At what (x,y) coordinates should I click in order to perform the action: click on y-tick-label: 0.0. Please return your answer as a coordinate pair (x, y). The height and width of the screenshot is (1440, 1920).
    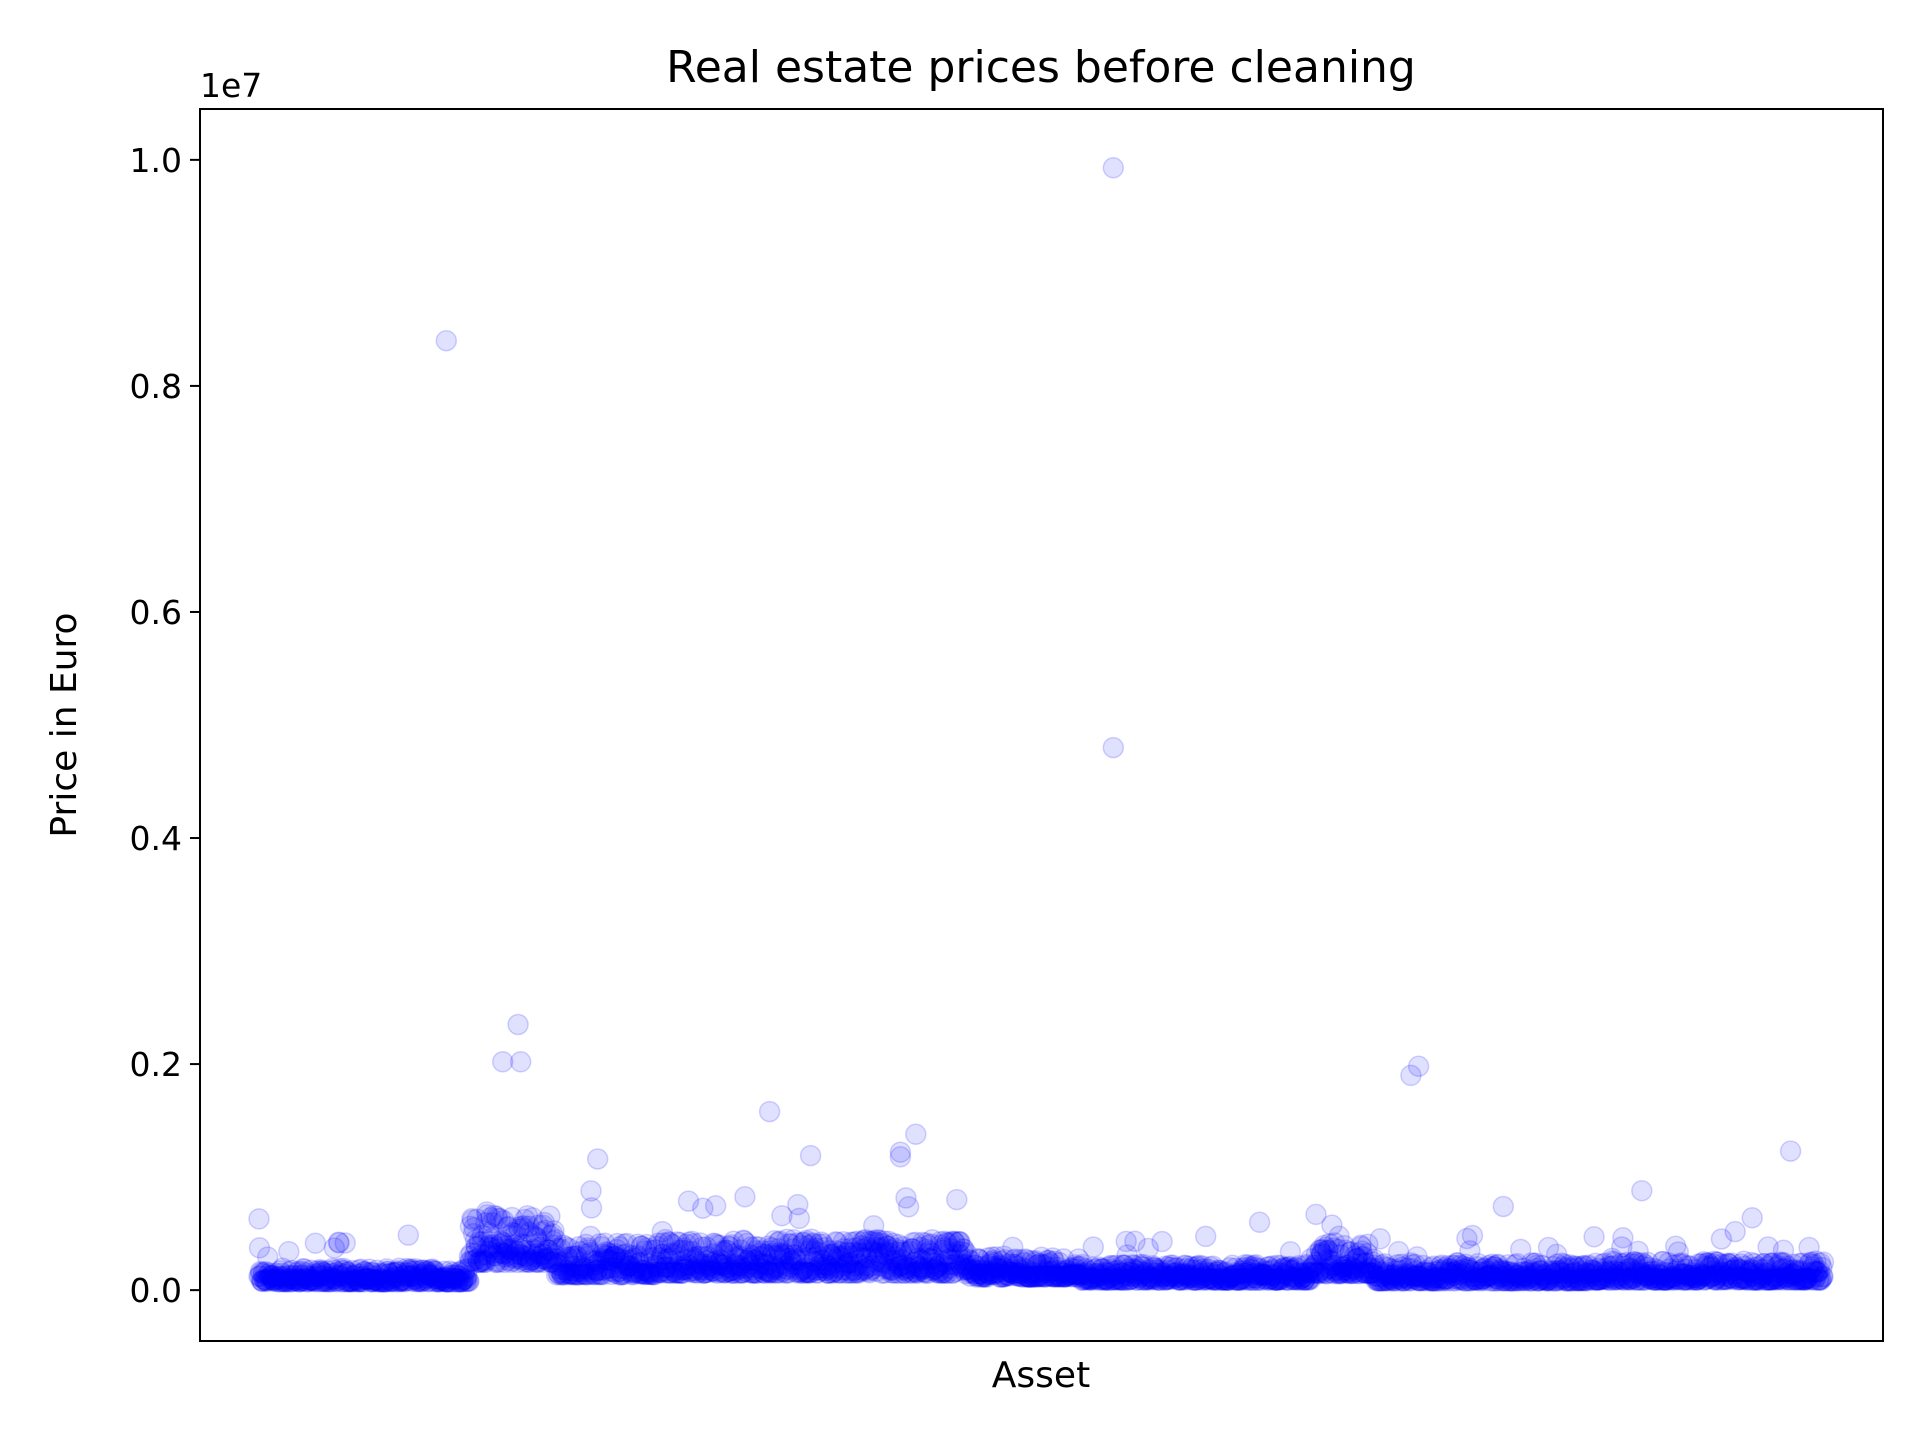
    Looking at the image, I should click on (156, 1290).